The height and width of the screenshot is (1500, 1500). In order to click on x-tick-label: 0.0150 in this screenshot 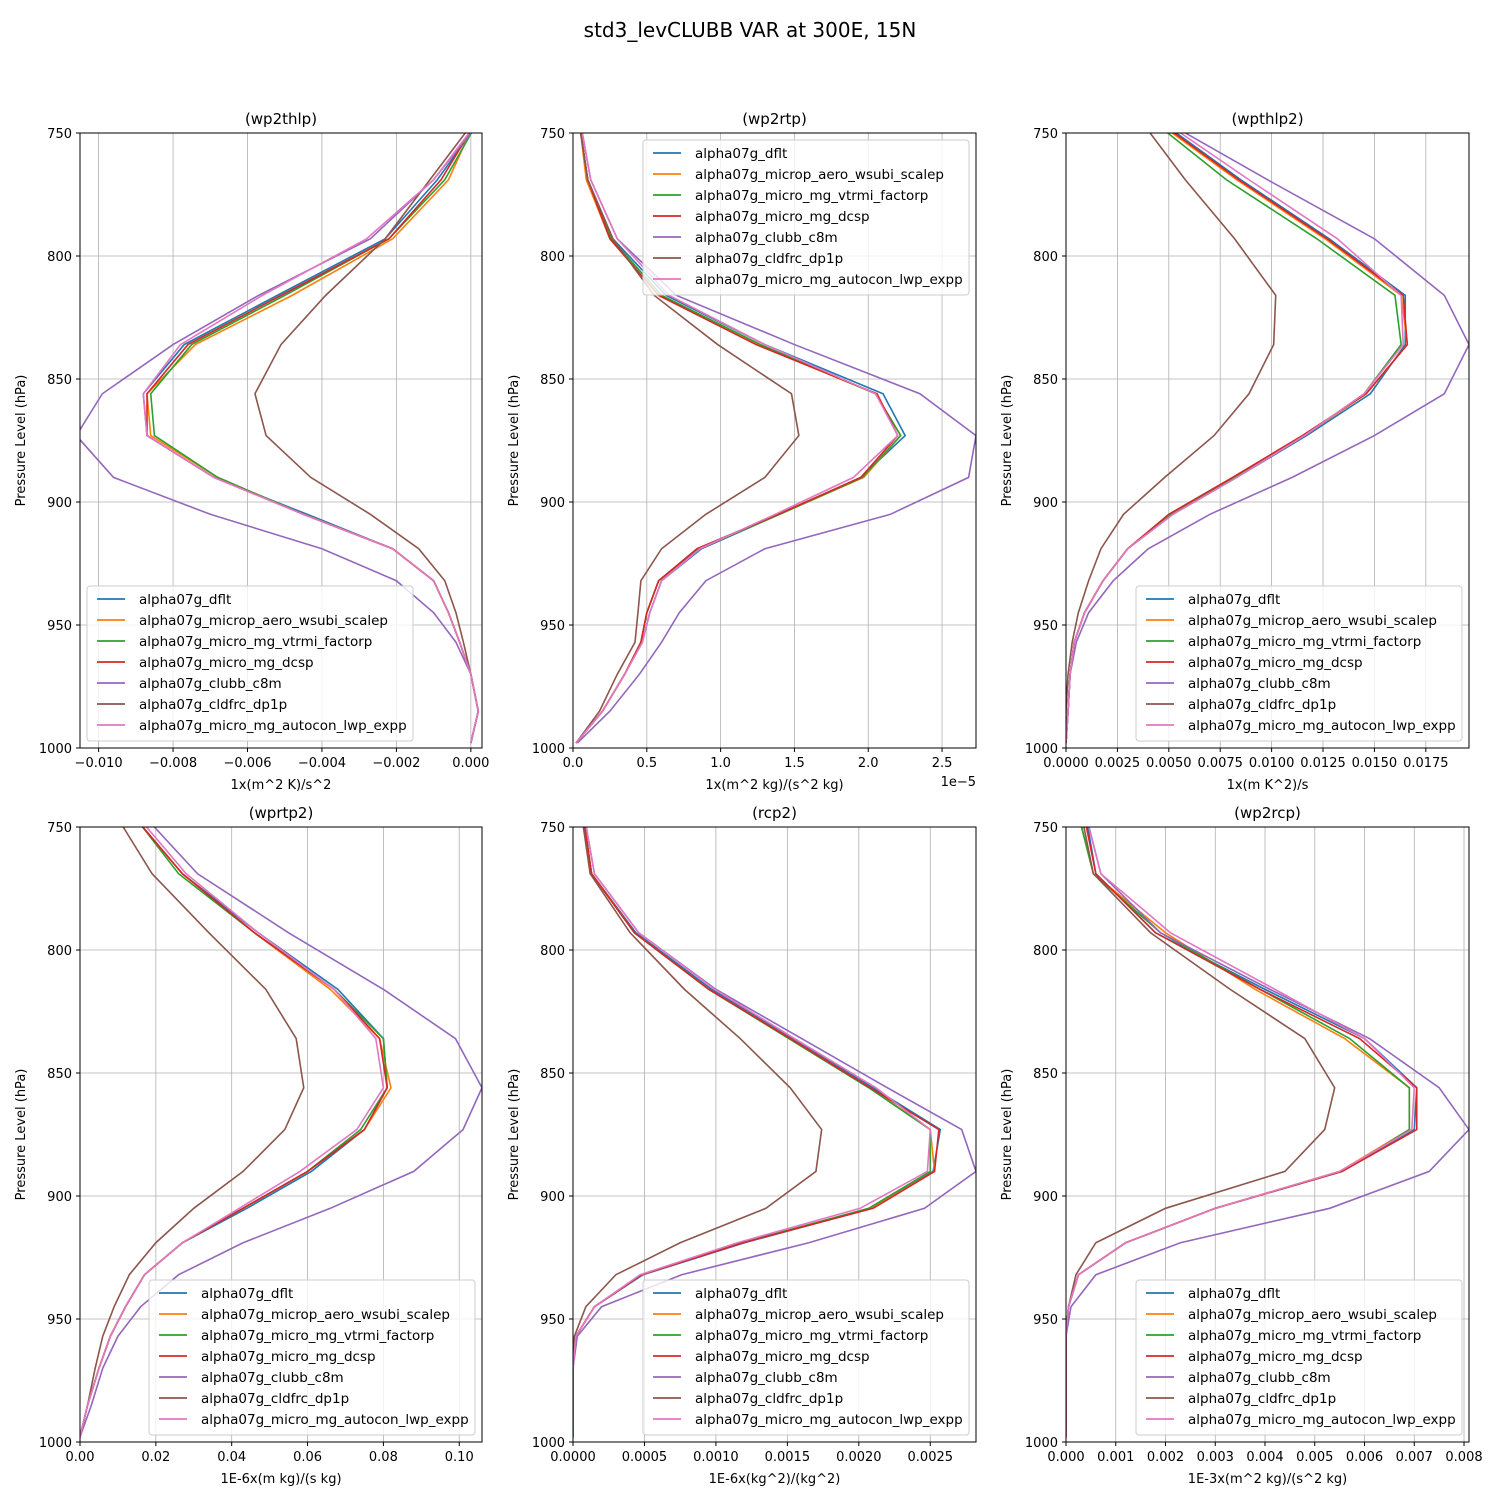, I will do `click(1375, 763)`.